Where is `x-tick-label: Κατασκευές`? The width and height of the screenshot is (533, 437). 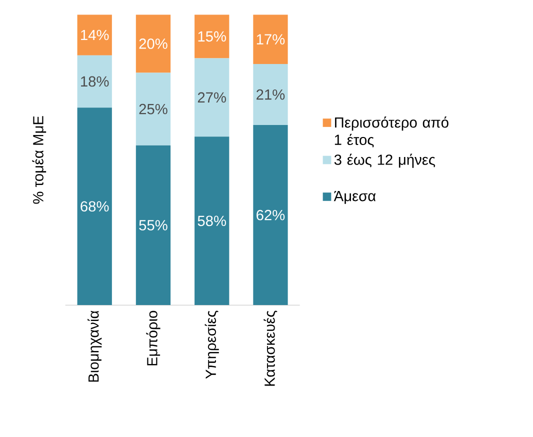
x-tick-label: Κατασκευές is located at coordinates (271, 348).